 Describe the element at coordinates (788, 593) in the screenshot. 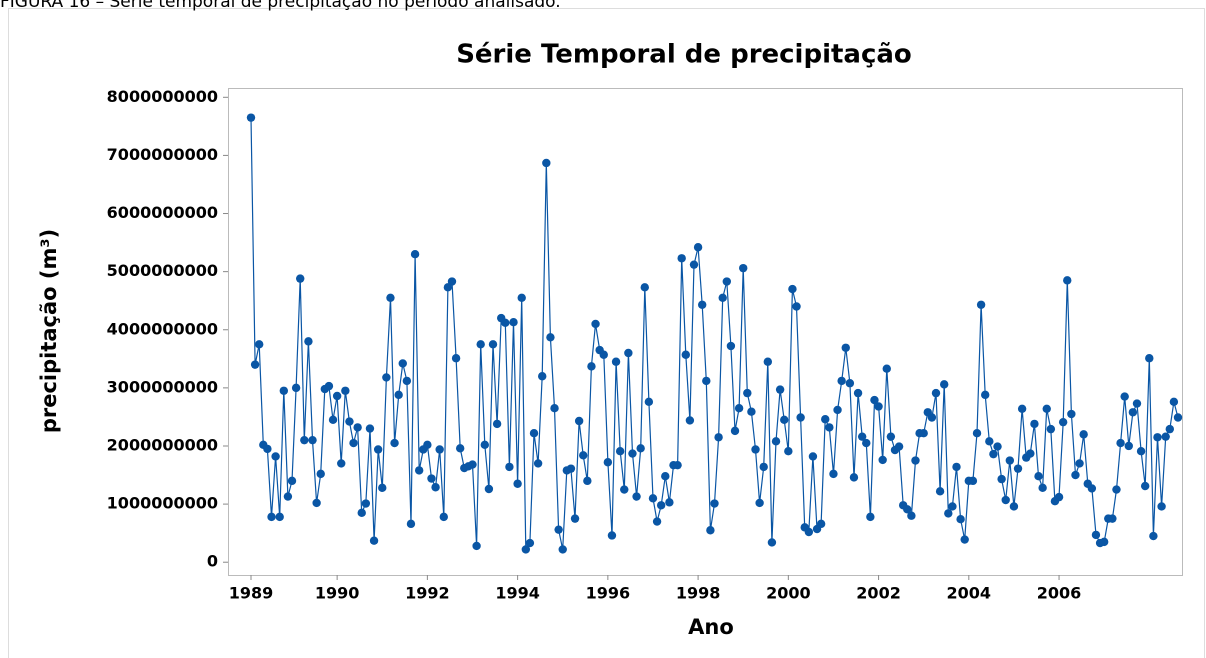

I see `x-tick-label: 2000` at that location.